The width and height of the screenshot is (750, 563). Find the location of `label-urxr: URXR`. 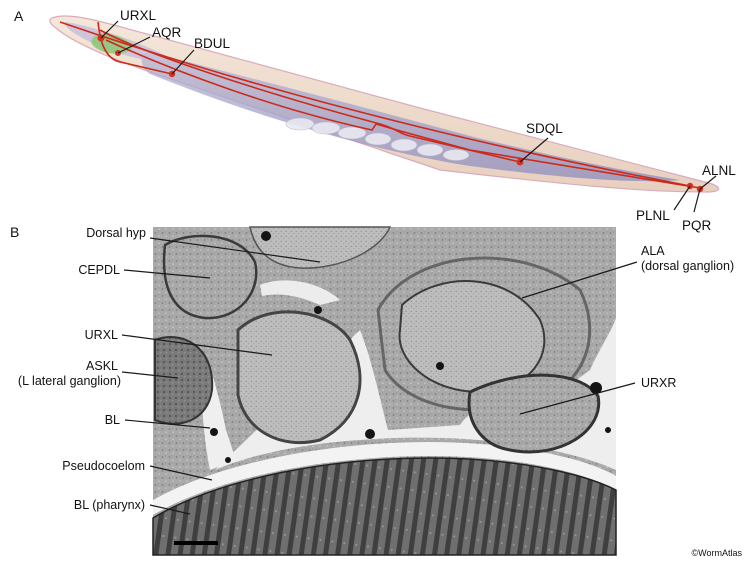

label-urxr: URXR is located at coordinates (658, 383).